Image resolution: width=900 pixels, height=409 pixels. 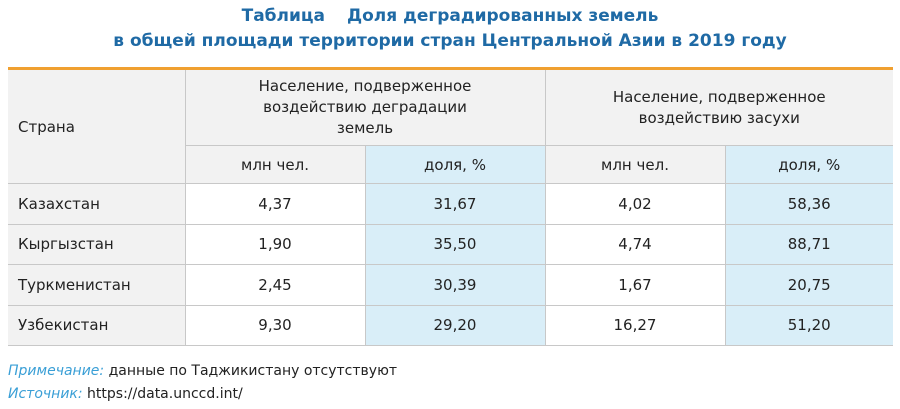 I want to click on table-cell: 4,02, so click(x=634, y=204).